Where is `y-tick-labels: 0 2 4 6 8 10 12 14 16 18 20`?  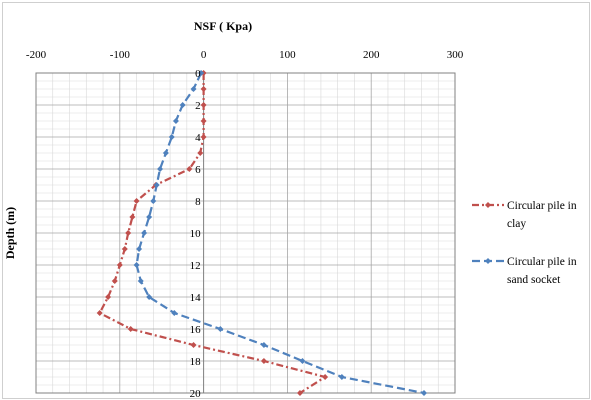 y-tick-labels: 0 2 4 6 8 10 12 14 16 18 20 is located at coordinates (196, 234).